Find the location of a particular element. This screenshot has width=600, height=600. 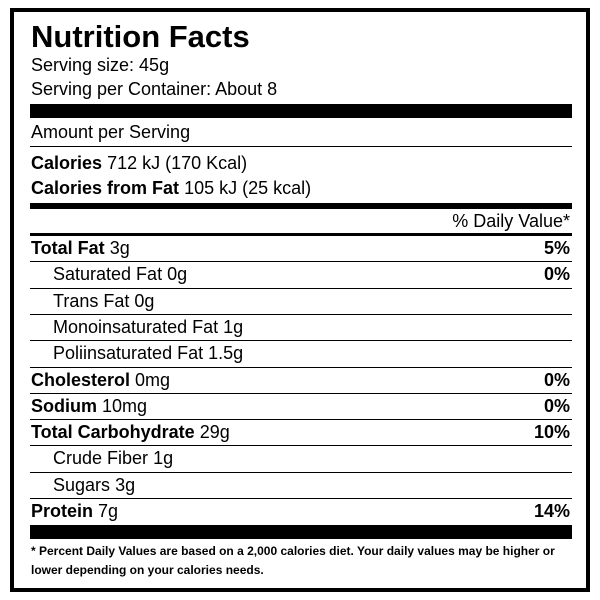

nutrient-amount: 0mg is located at coordinates (153, 379).